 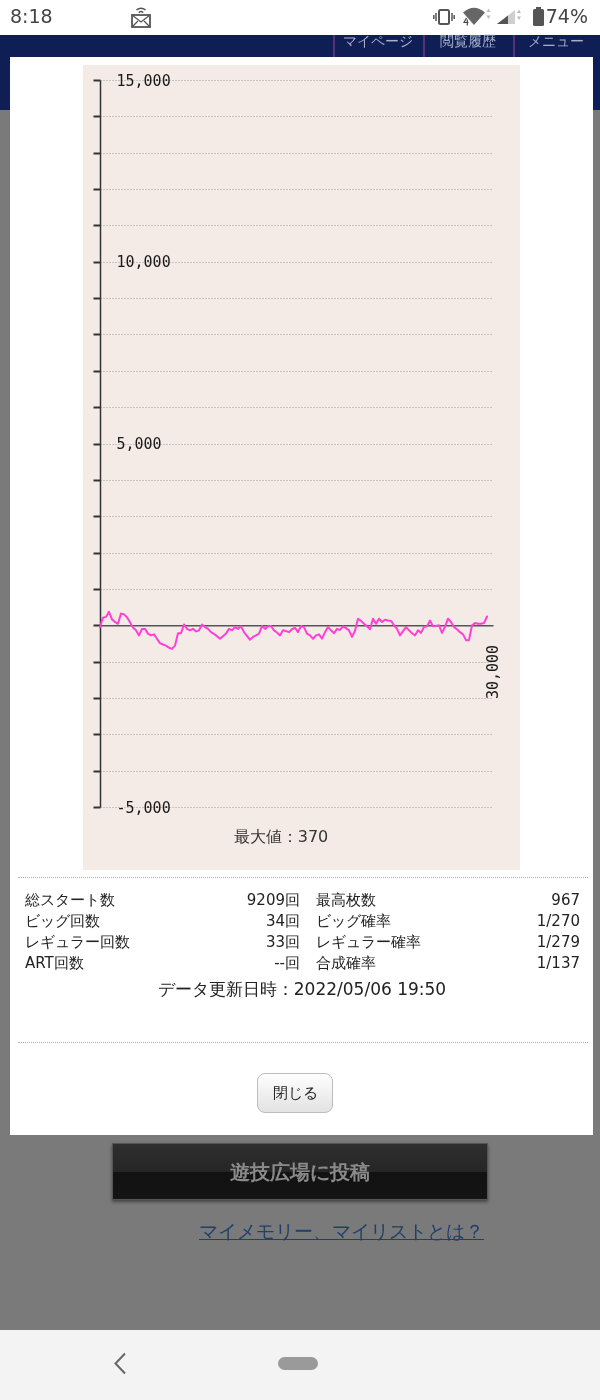 What do you see at coordinates (62, 921) in the screenshot?
I see `text: ビッグ回数` at bounding box center [62, 921].